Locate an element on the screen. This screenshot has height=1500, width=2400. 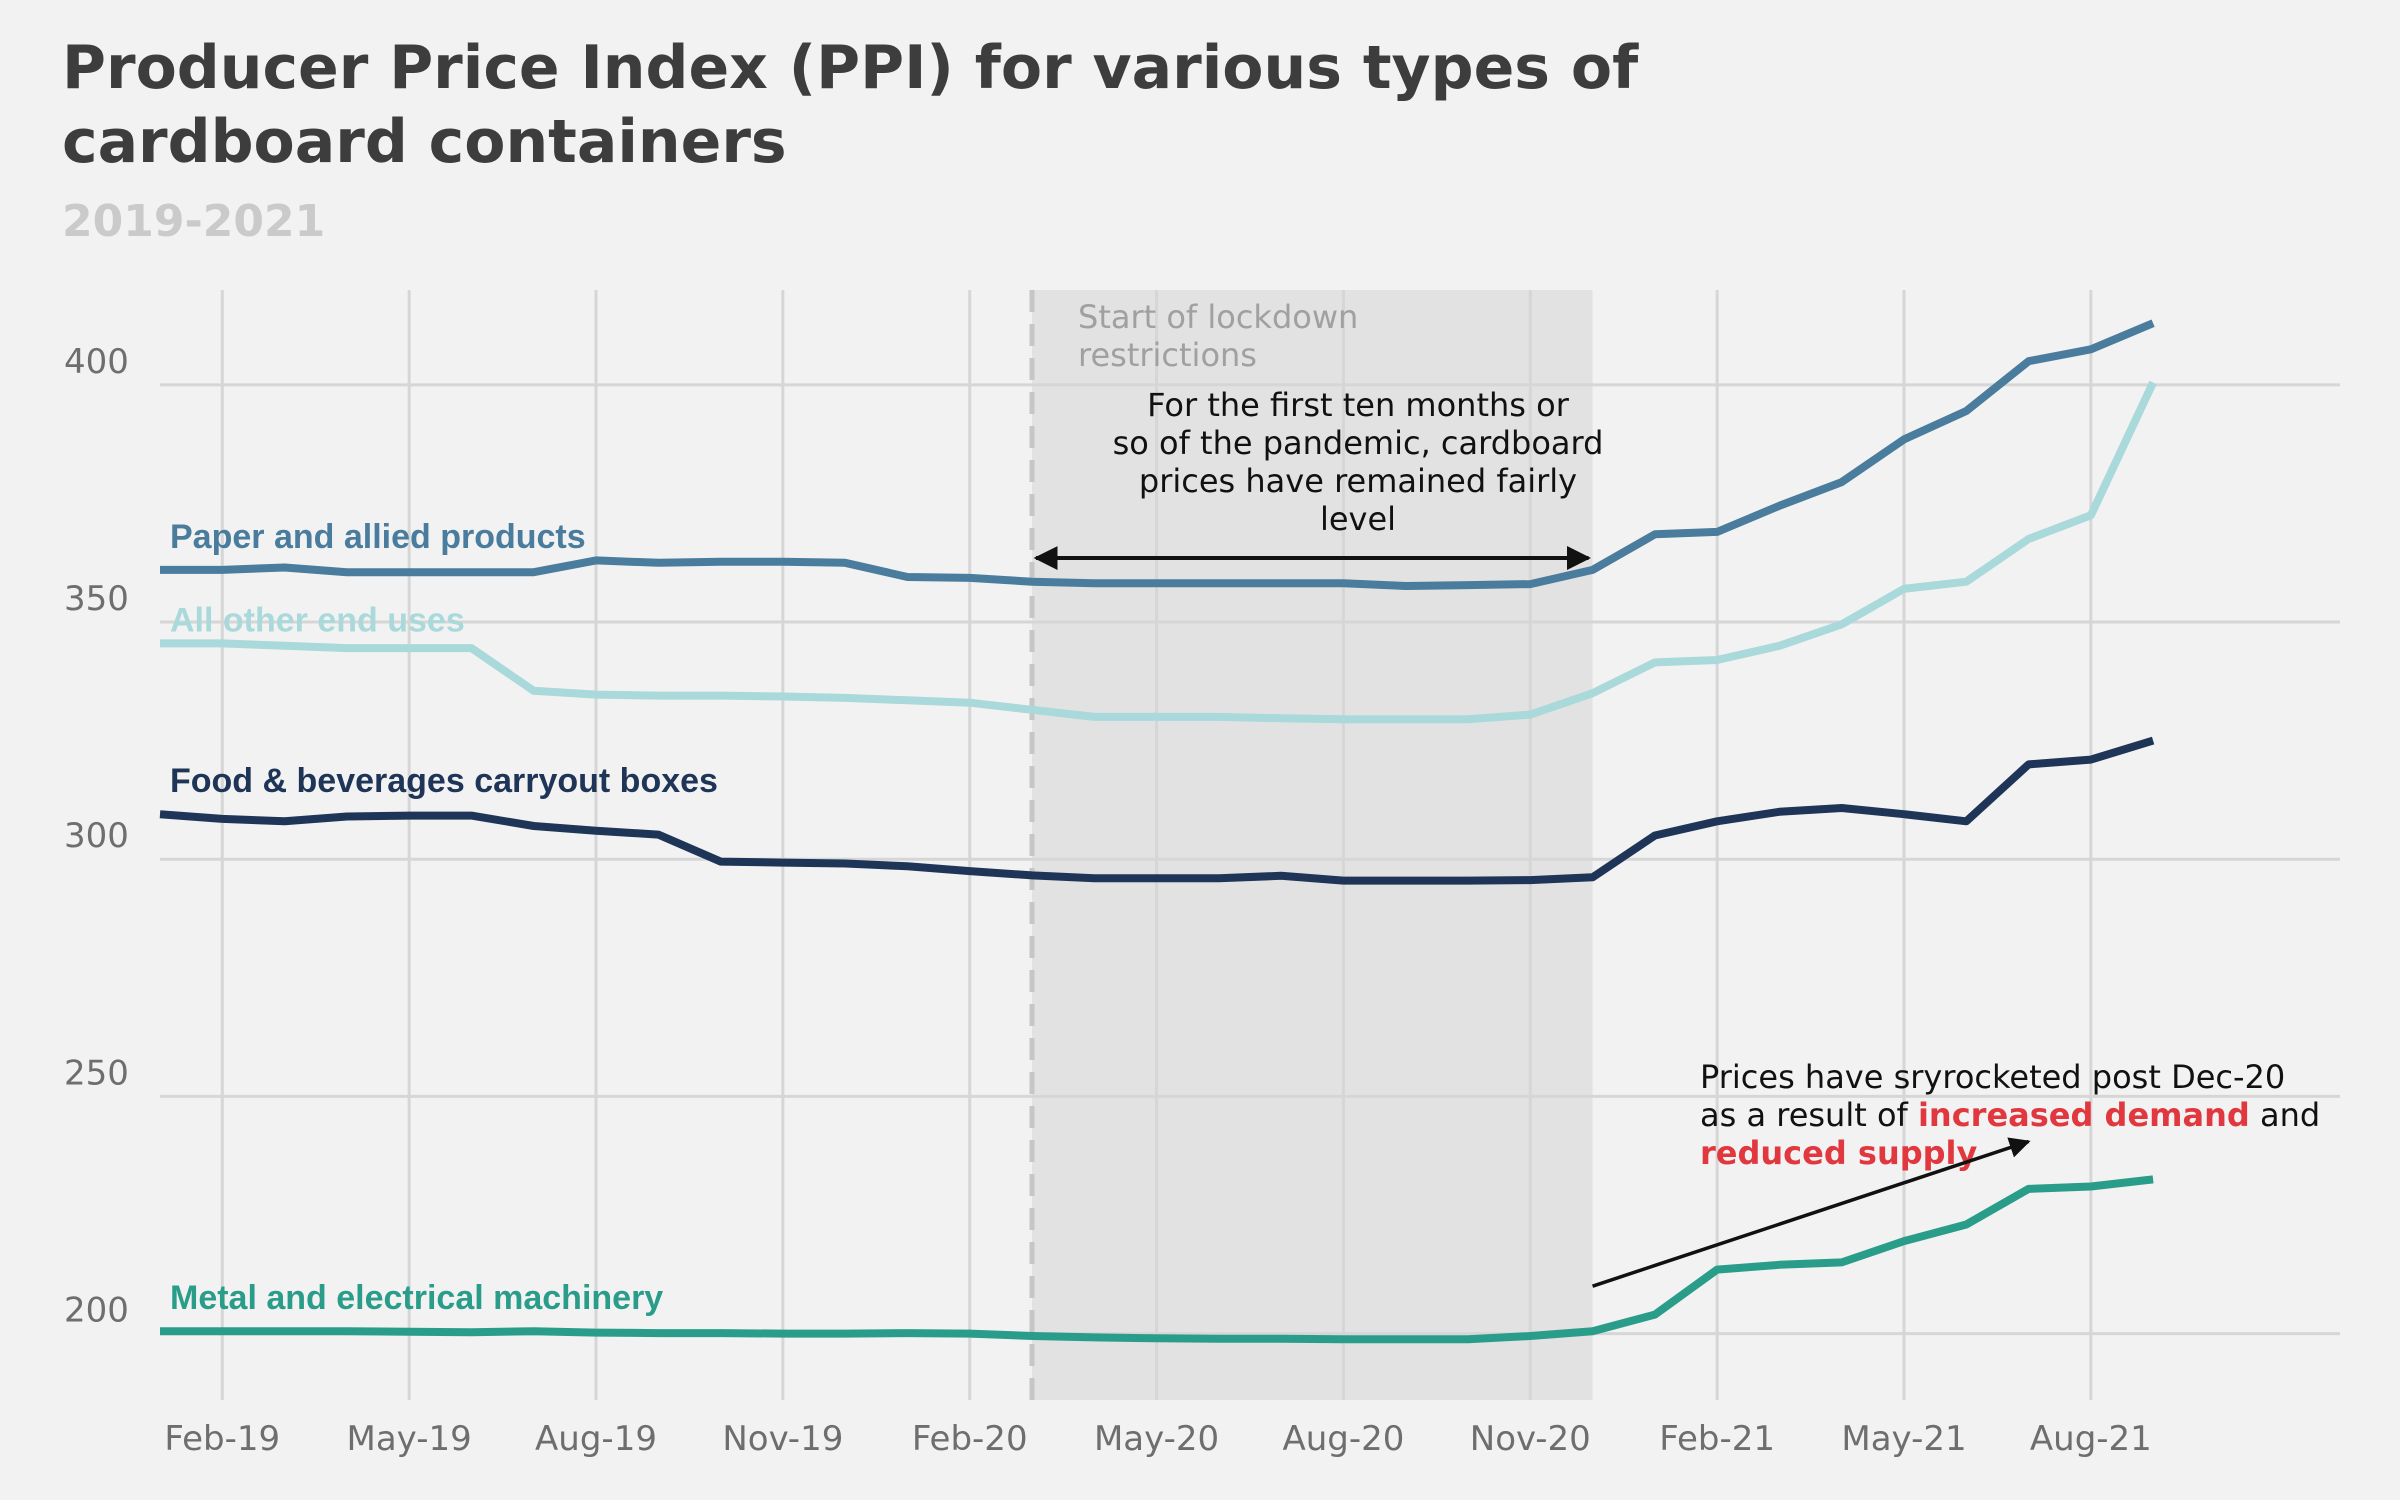
x-tick-label-May-20: May-20 is located at coordinates (1156, 1439).